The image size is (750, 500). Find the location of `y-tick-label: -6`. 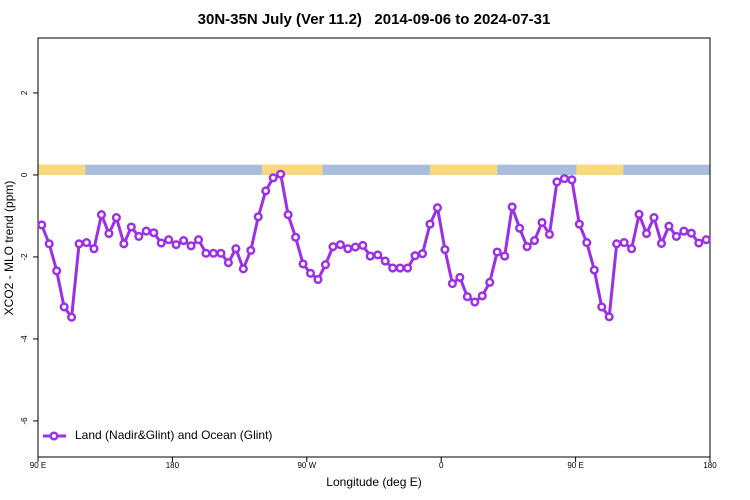

y-tick-label: -6 is located at coordinates (24, 421).